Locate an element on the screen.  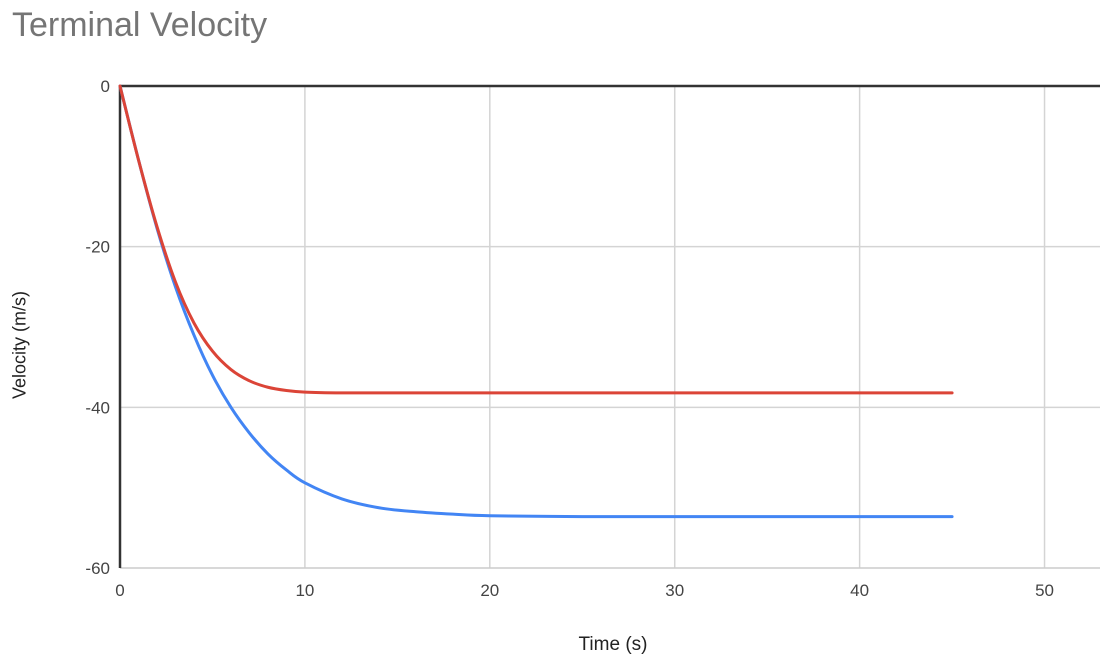
x-tick-label: 50 is located at coordinates (1044, 590).